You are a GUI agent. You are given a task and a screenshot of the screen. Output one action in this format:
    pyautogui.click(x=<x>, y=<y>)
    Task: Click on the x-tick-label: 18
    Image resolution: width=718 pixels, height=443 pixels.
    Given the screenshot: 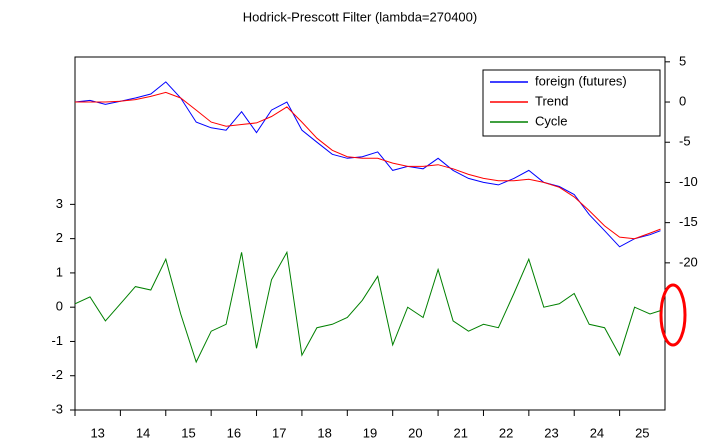 What is the action you would take?
    pyautogui.click(x=324, y=432)
    